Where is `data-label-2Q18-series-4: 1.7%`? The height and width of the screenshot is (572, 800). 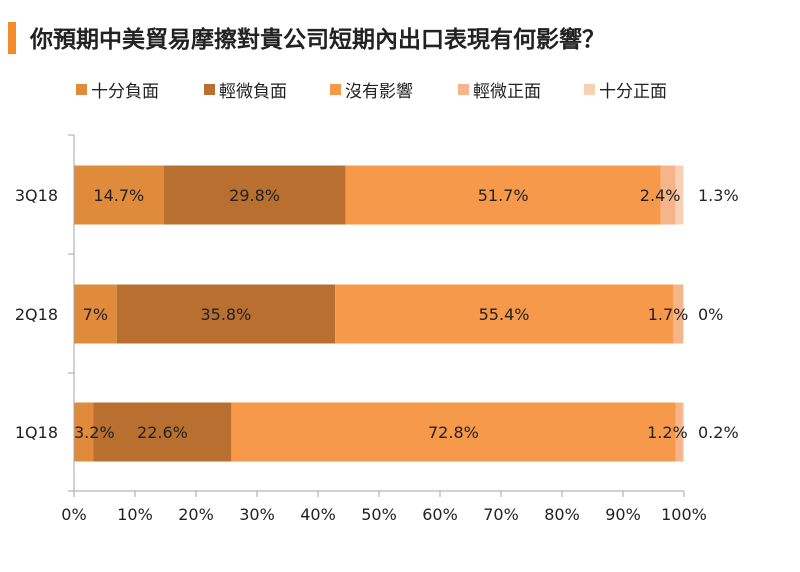
data-label-2Q18-series-4: 1.7% is located at coordinates (668, 314).